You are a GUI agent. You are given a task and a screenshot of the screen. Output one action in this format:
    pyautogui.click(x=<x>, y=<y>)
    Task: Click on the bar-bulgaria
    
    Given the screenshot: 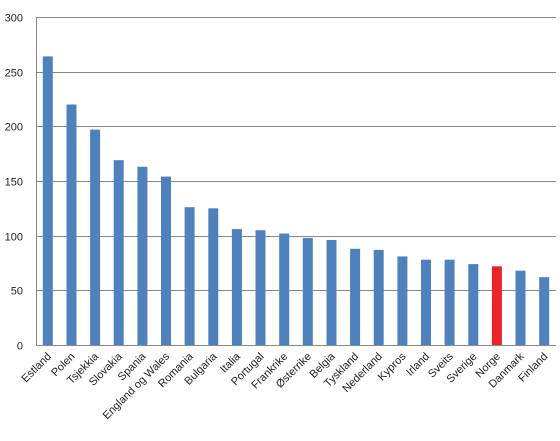 What is the action you would take?
    pyautogui.click(x=213, y=276)
    